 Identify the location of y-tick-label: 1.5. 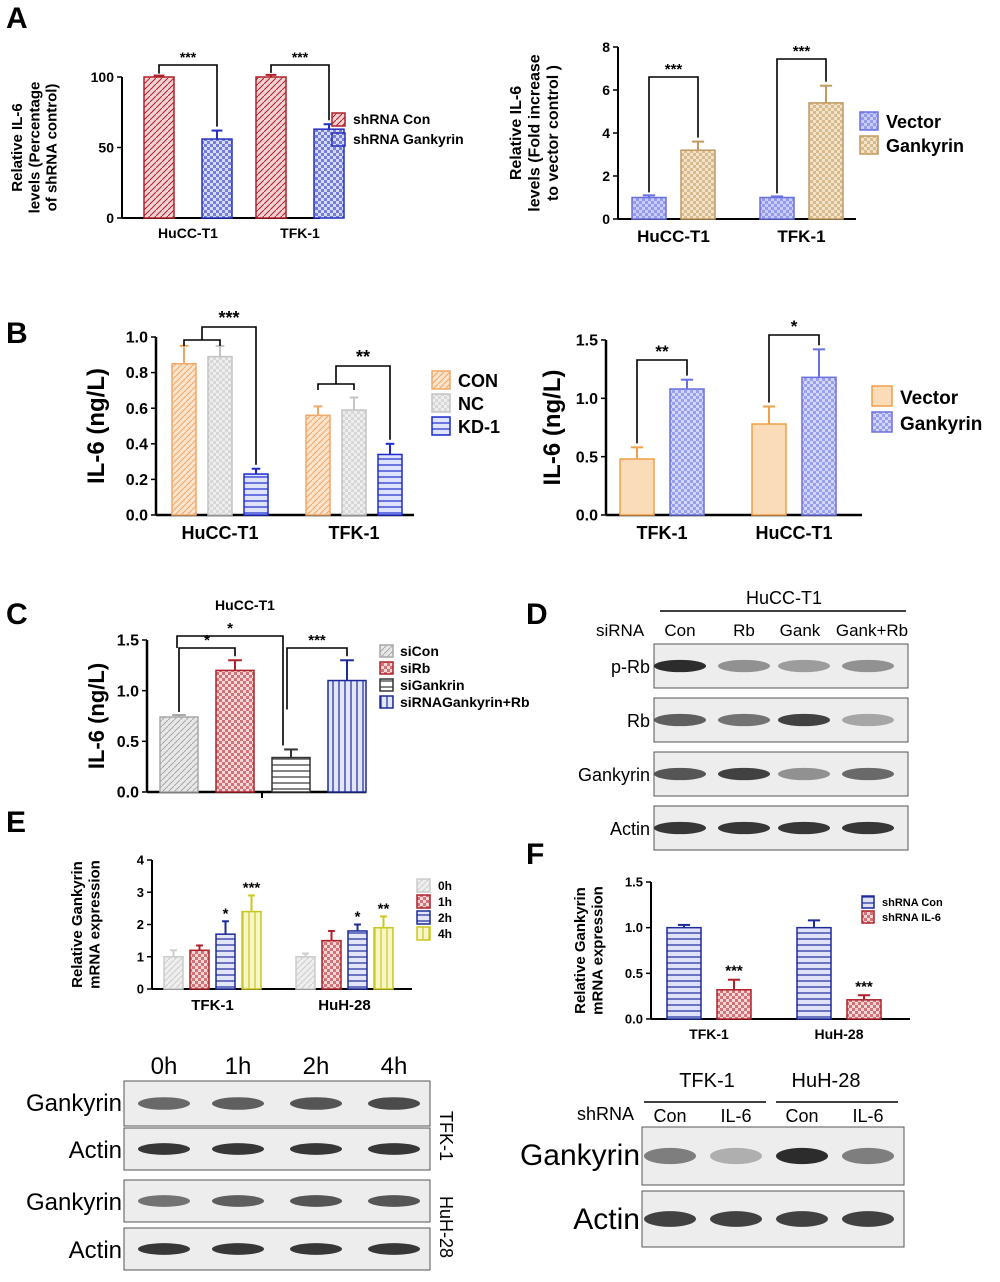
(128, 641).